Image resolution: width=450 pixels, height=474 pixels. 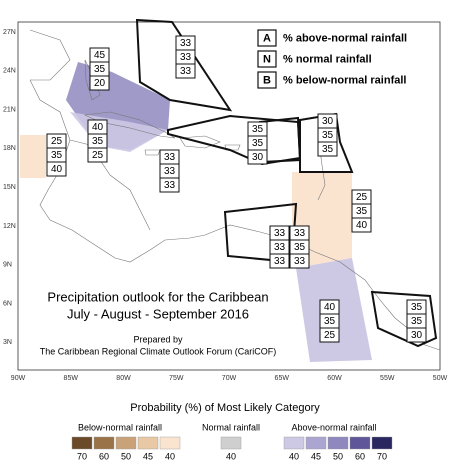 I want to click on key-letter: A, so click(x=267, y=38).